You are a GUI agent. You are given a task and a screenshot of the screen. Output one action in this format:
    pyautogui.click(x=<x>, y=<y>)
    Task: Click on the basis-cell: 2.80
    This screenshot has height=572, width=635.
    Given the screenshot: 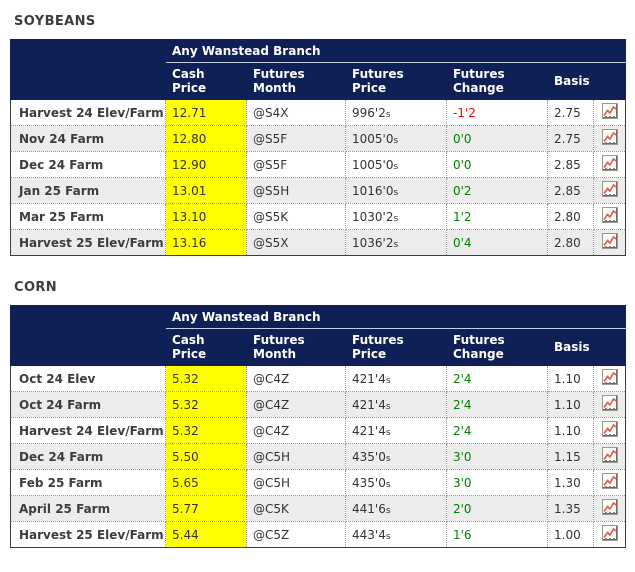 What is the action you would take?
    pyautogui.click(x=570, y=242)
    